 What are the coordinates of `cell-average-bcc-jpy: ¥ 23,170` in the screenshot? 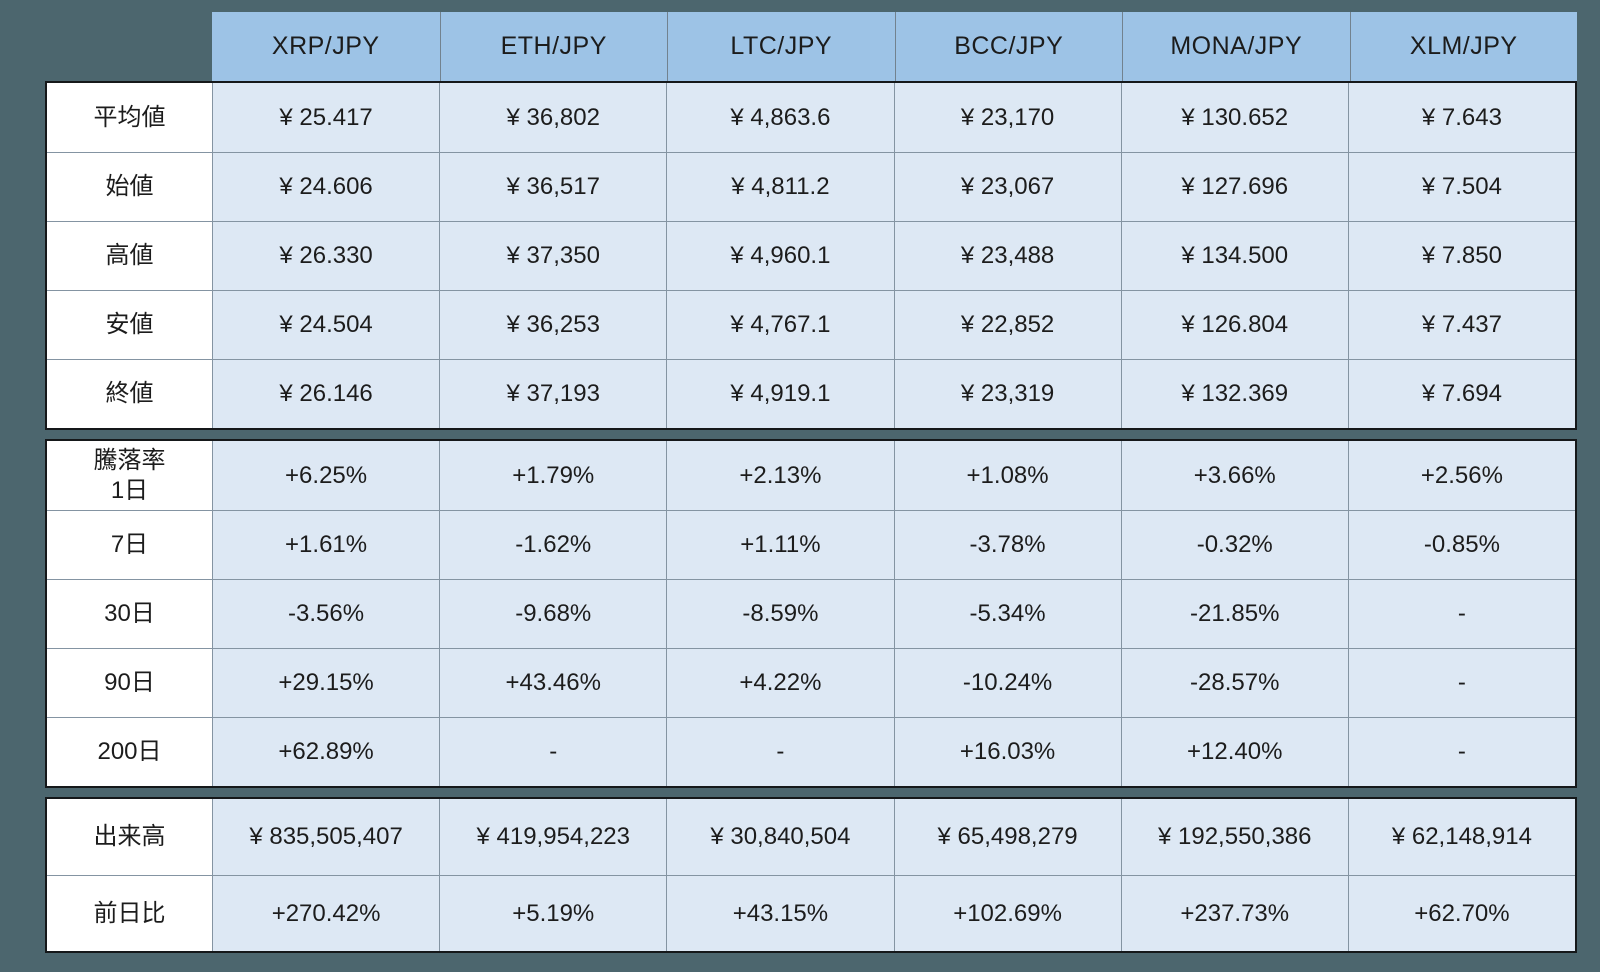 It's located at (1007, 117).